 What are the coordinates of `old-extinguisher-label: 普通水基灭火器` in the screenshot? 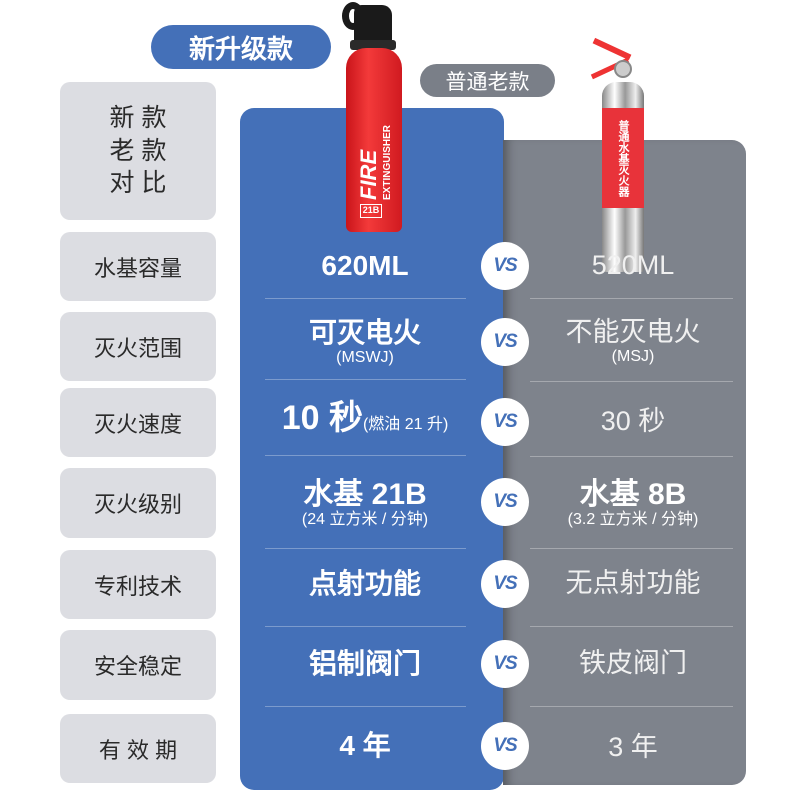 It's located at (623, 158).